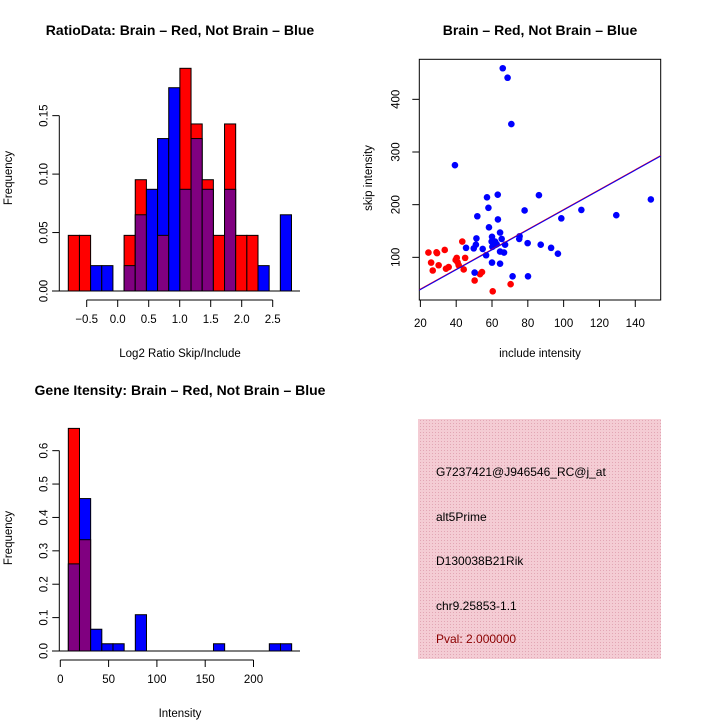  Describe the element at coordinates (396, 257) in the screenshot. I see `y-tick-label: 100` at that location.